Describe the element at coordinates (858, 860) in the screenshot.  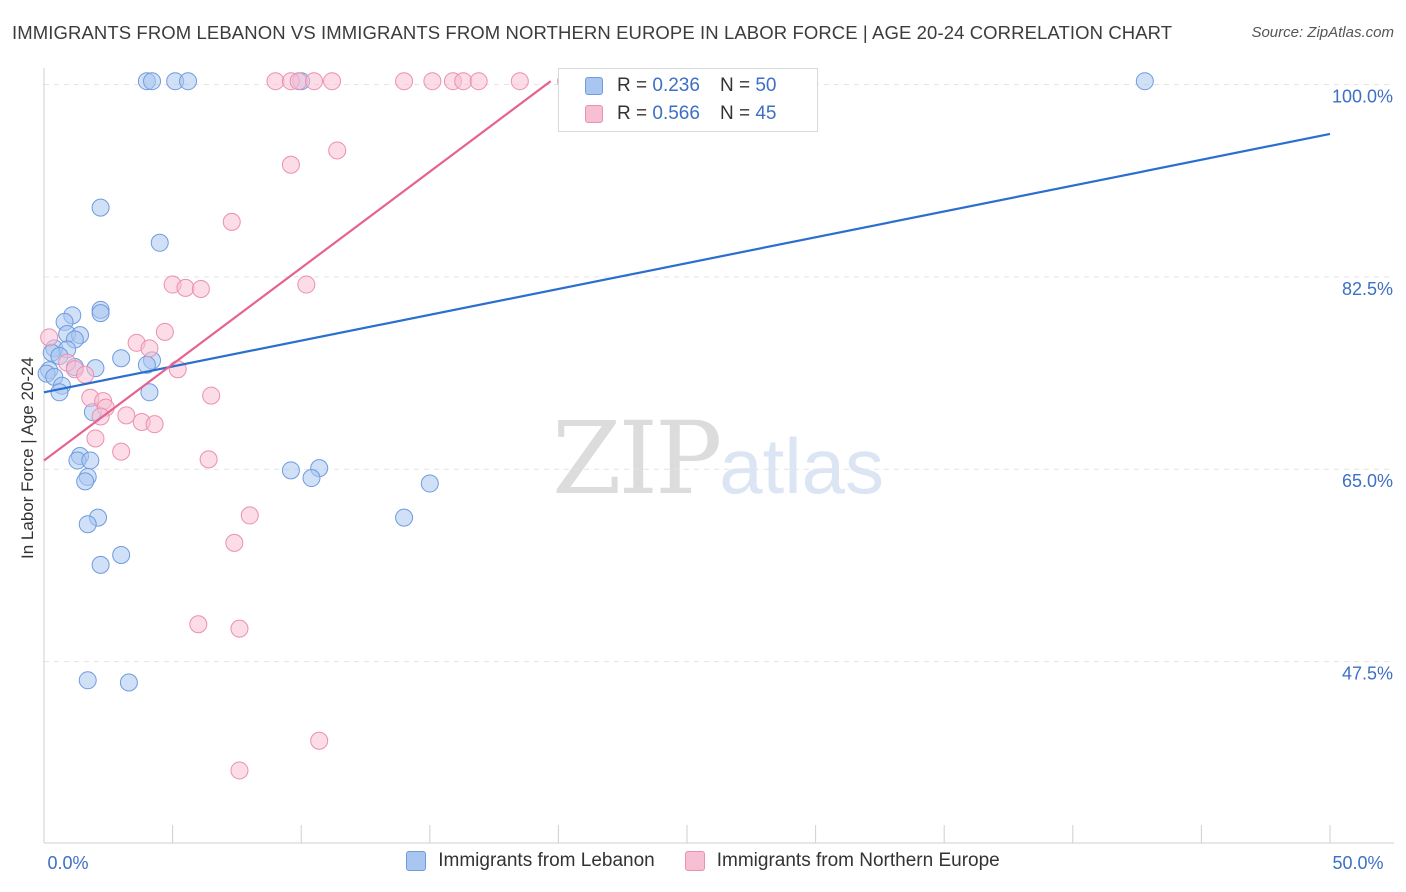
I see `legend-label-northern-europe: Immigrants from Northern Europe` at that location.